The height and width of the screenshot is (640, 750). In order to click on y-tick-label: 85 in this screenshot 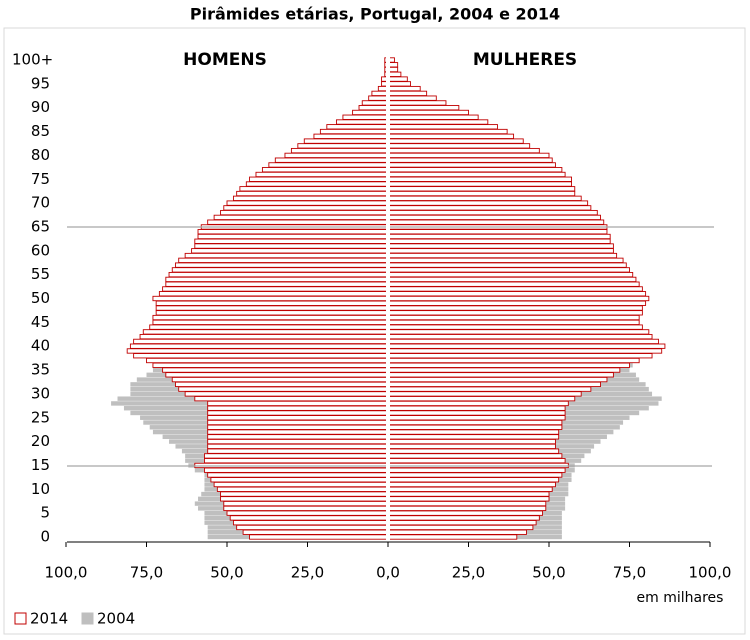, I will do `click(40, 131)`.